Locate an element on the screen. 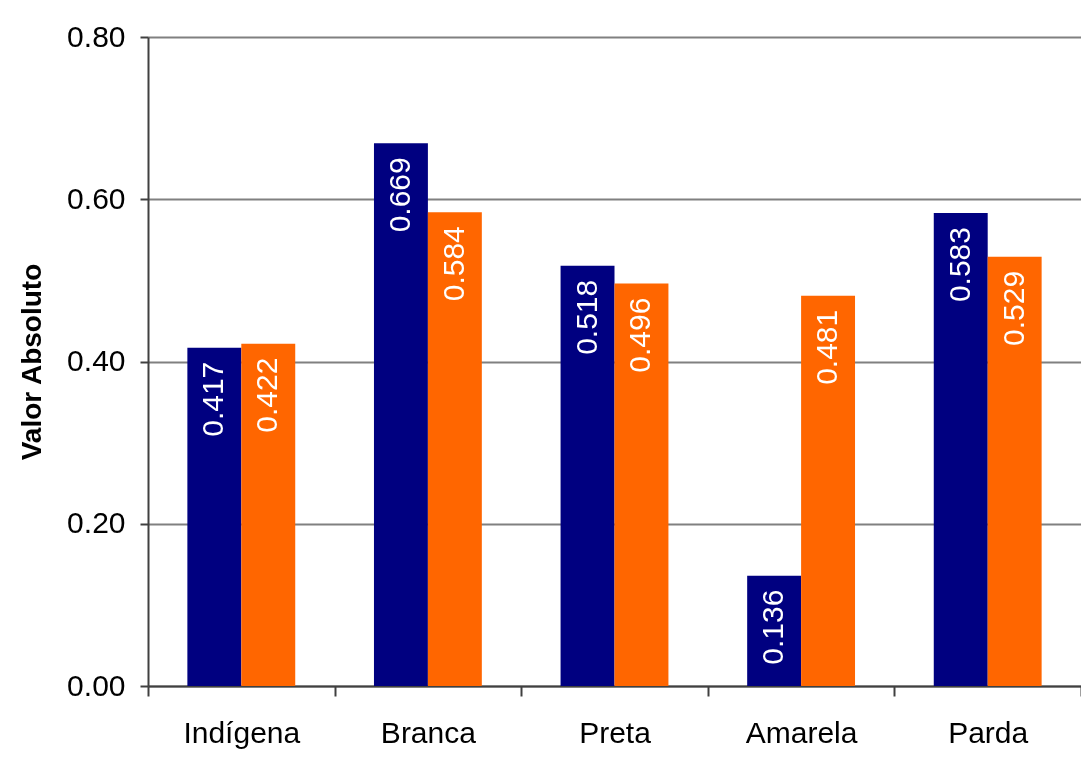 This screenshot has width=1081, height=758. y-tick-label: 0.40 is located at coordinates (96, 360).